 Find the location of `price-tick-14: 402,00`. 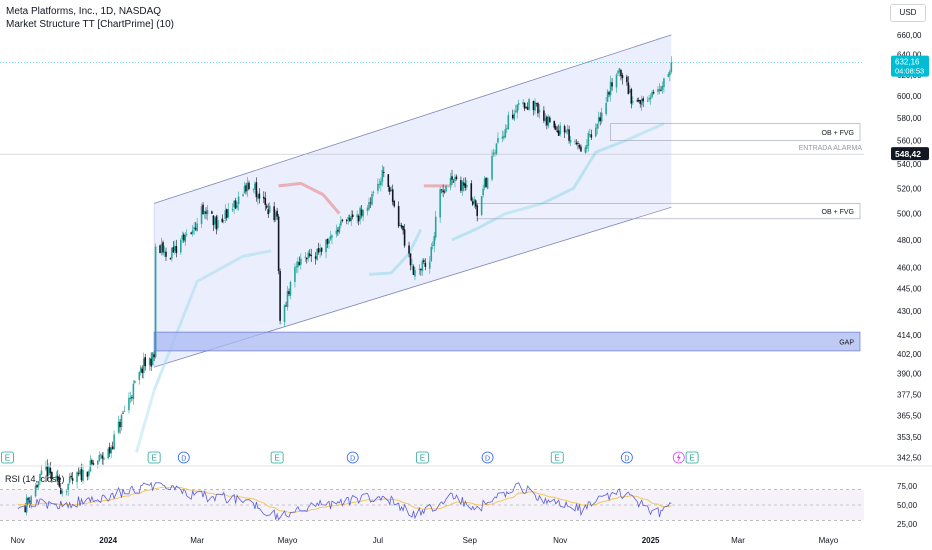

price-tick-14: 402,00 is located at coordinates (909, 354).